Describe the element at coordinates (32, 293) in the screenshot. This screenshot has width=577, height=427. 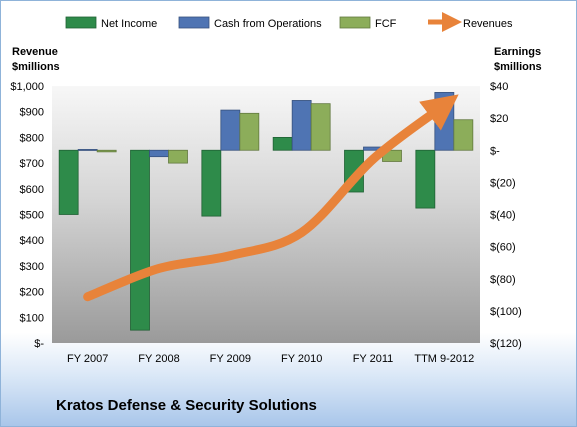
I see `left-tick-label: $200` at that location.